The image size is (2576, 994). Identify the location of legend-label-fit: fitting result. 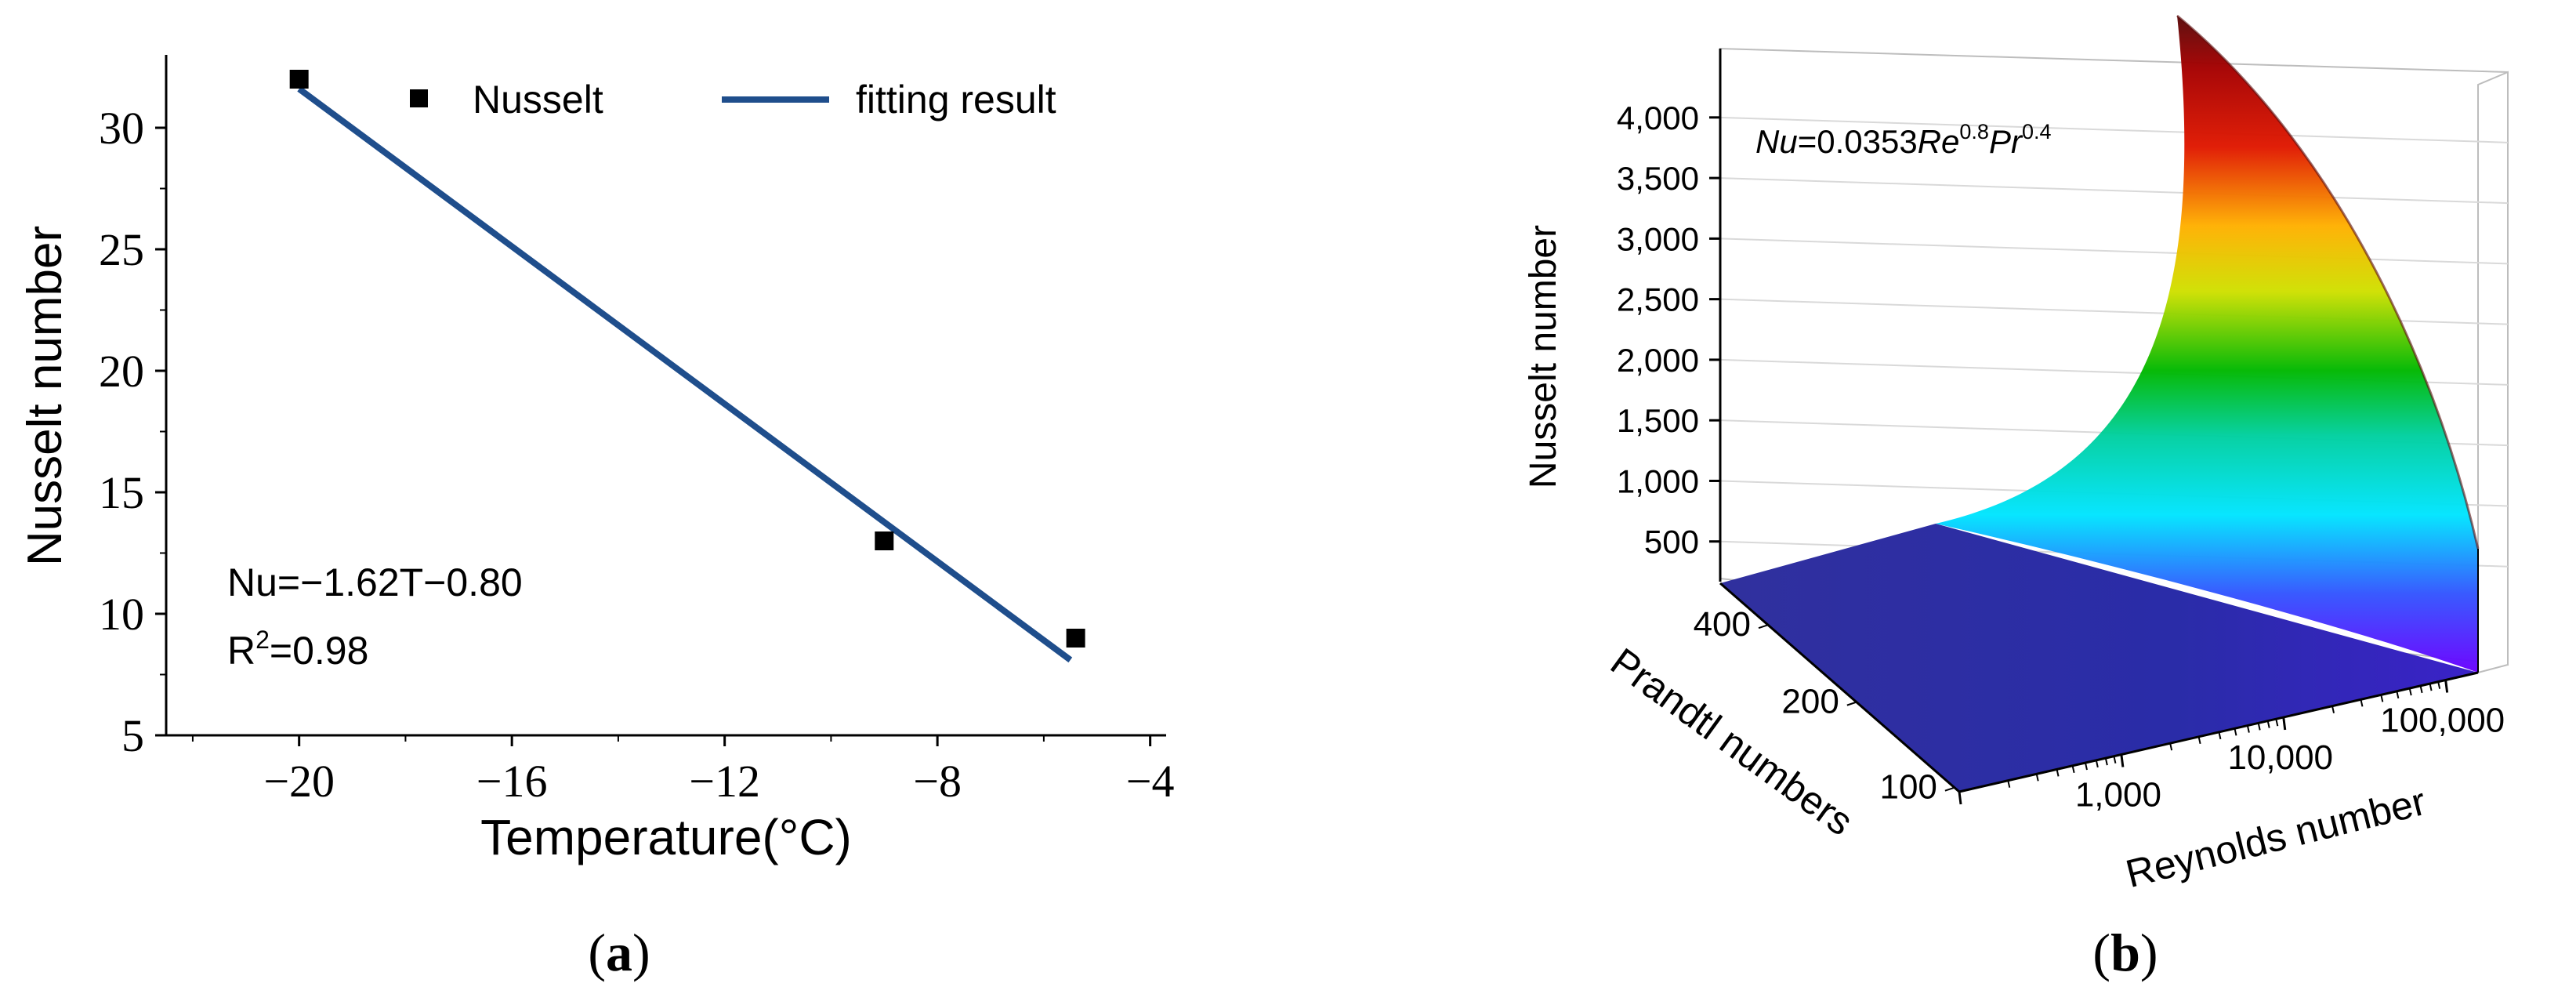
(956, 100).